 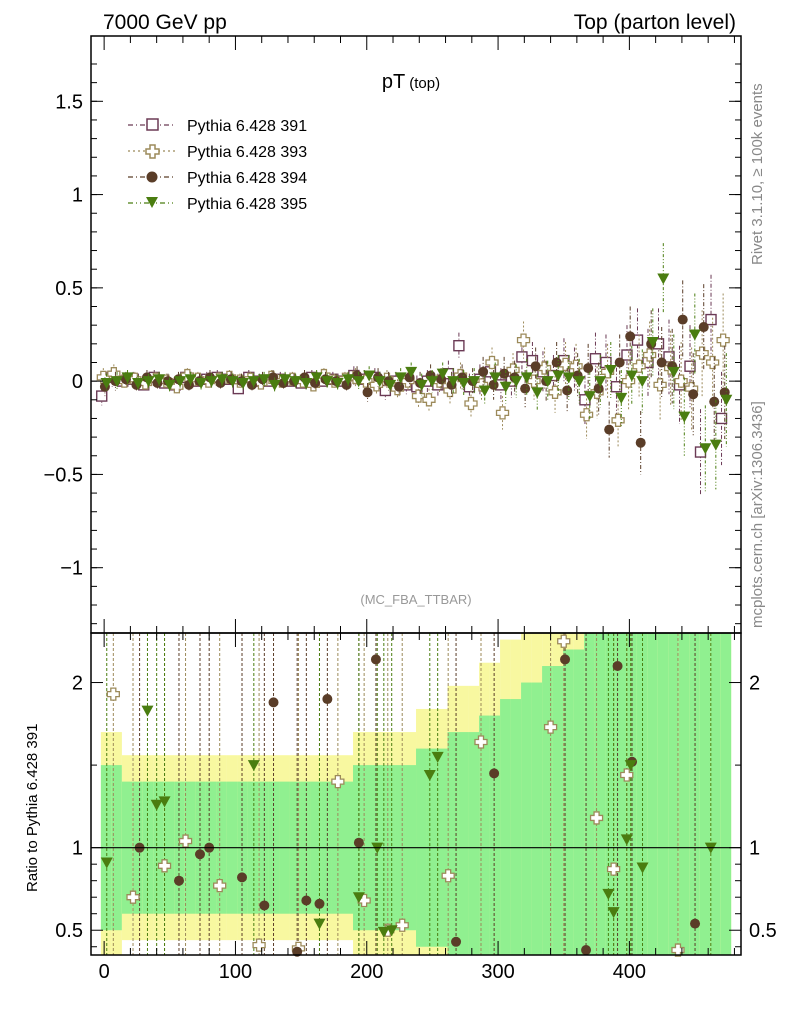 What do you see at coordinates (77, 849) in the screenshot?
I see `ratio-y-tick-label: 1` at bounding box center [77, 849].